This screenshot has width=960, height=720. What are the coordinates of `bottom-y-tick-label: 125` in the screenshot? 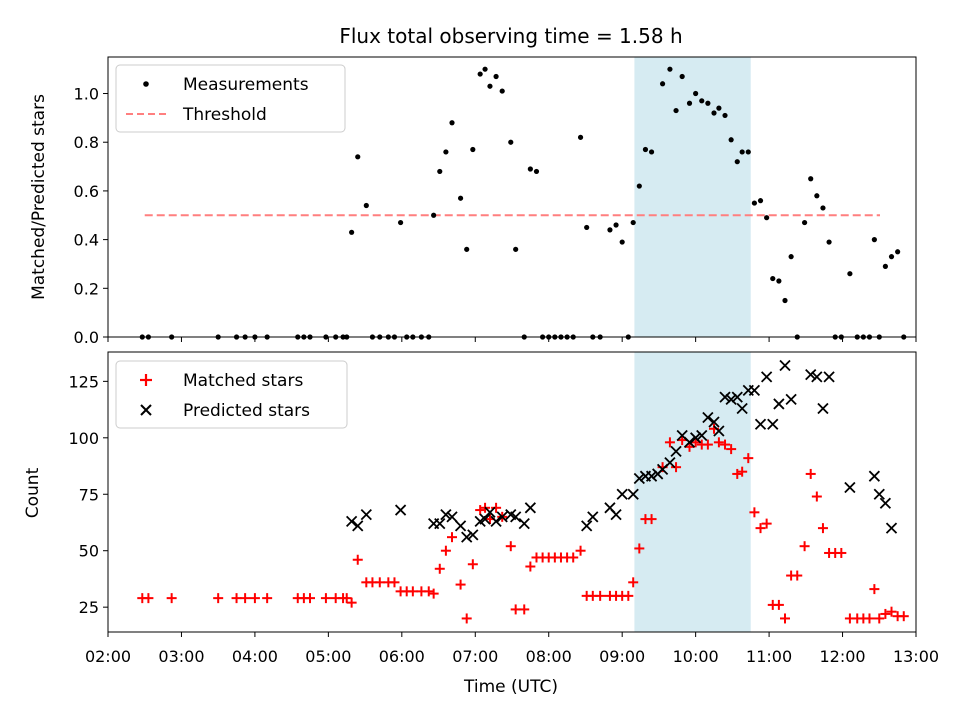 It's located at (83, 381).